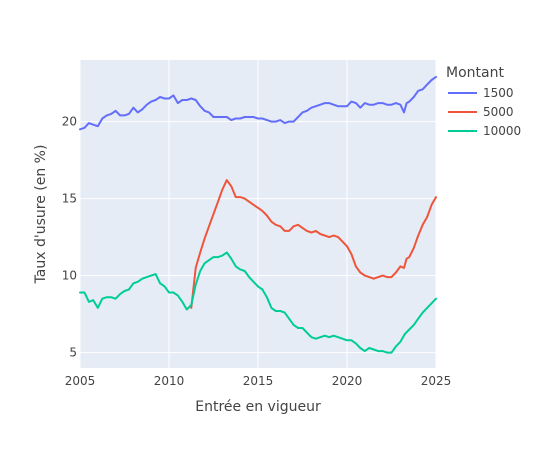 This screenshot has height=454, width=540. Describe the element at coordinates (69, 237) in the screenshot. I see `y-axis-ticks: 5 10 15 20` at that location.